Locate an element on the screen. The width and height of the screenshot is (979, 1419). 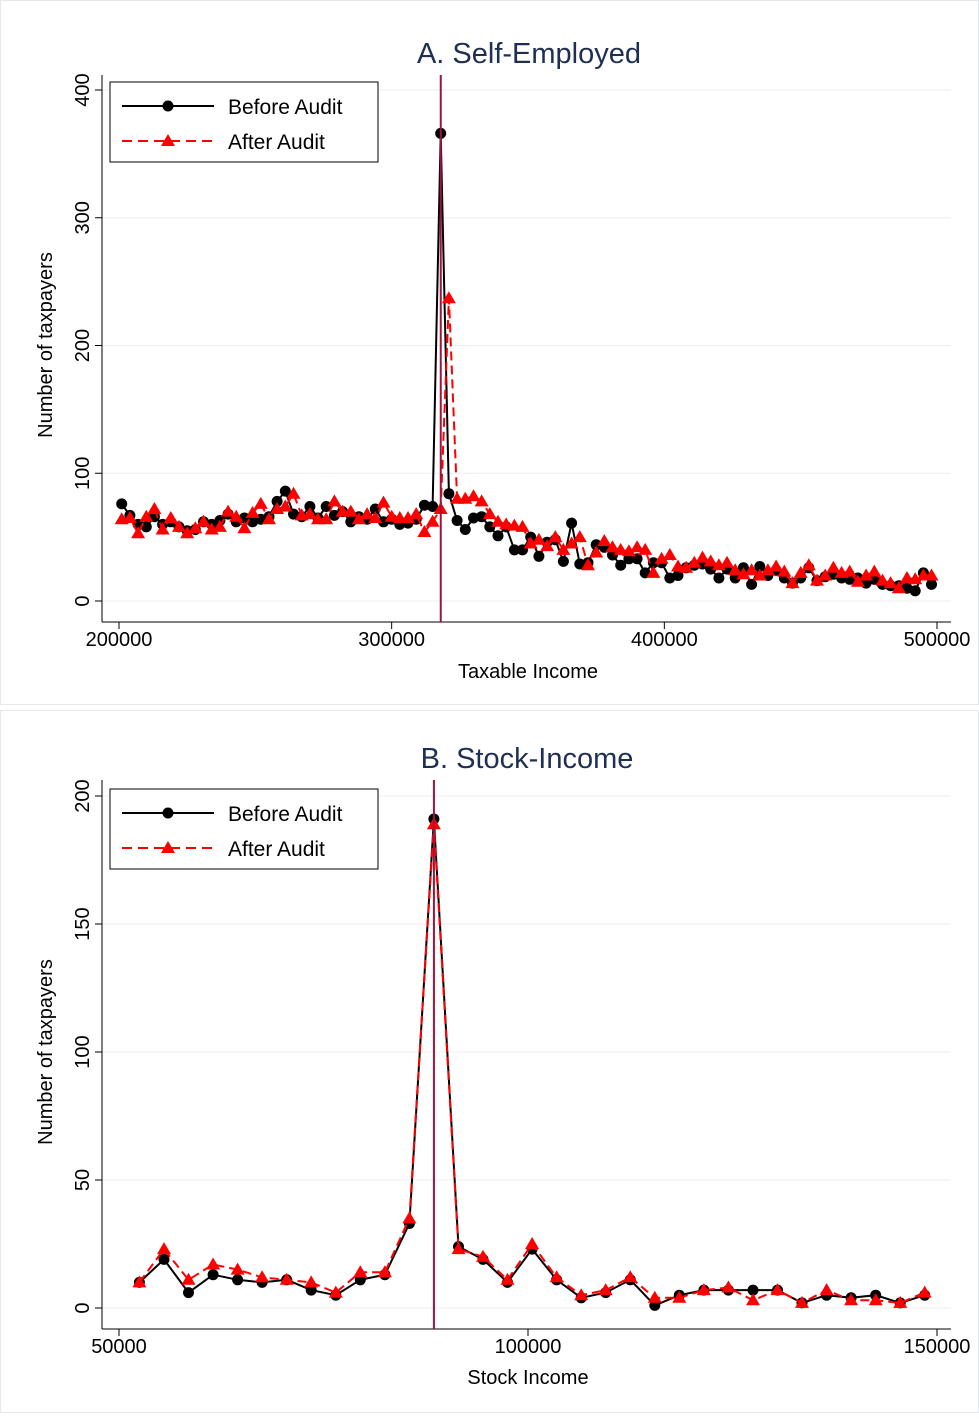
y-tick-label: 0 is located at coordinates (83, 1307).